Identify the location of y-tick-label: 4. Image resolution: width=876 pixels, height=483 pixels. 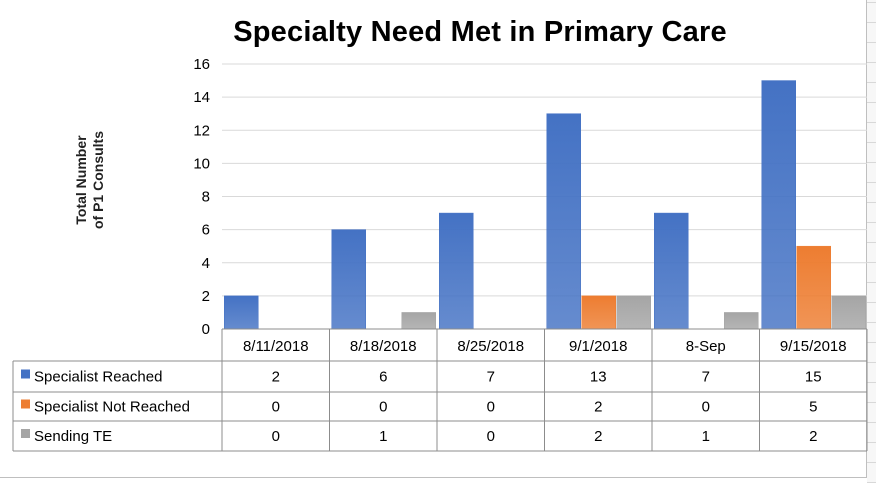
(206, 263).